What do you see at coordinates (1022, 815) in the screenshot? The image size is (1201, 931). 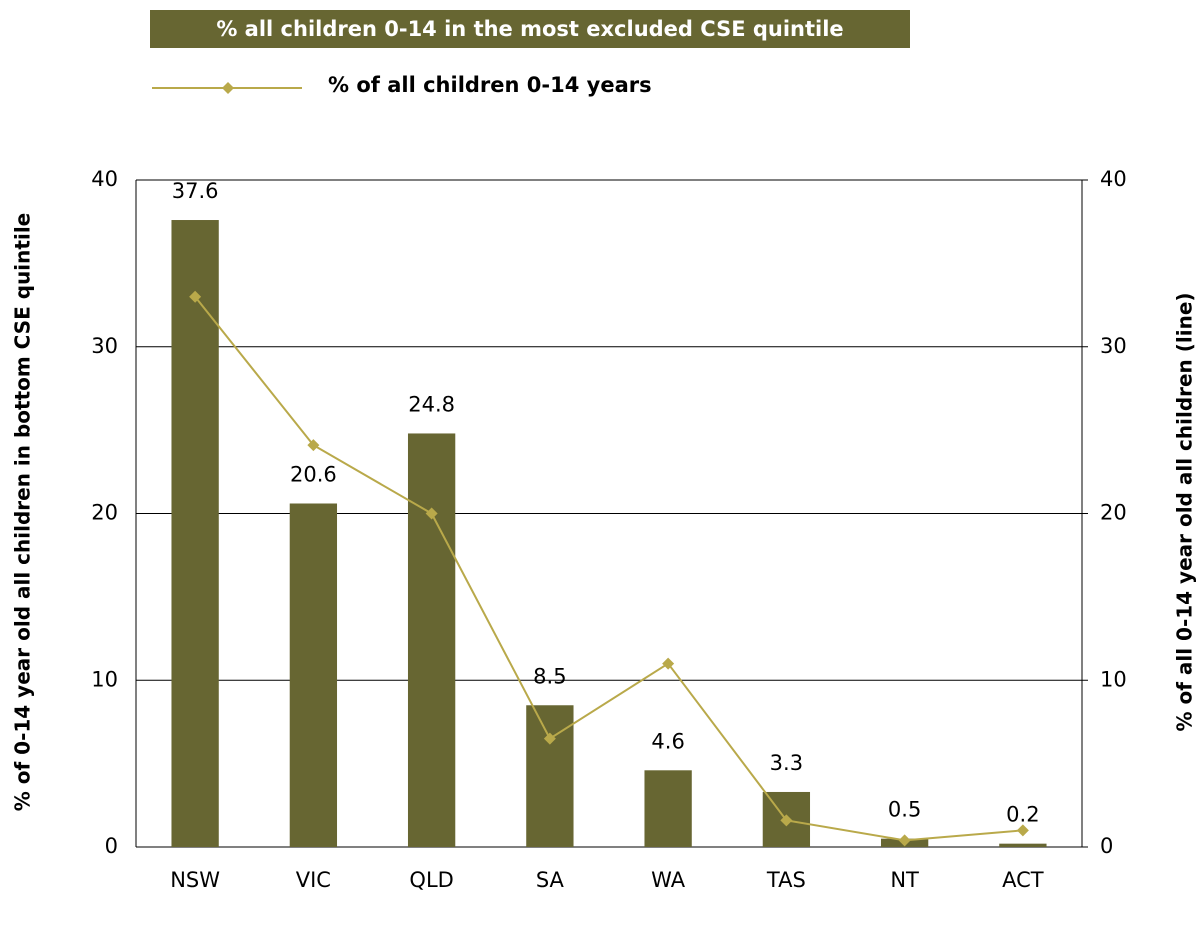 I see `data-label: 0.2` at bounding box center [1022, 815].